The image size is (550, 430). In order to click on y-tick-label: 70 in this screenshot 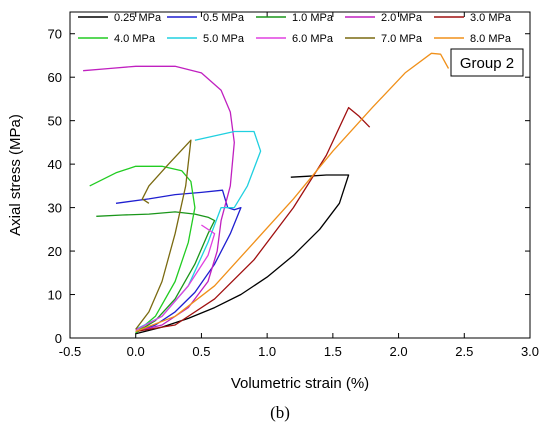, I will do `click(55, 34)`.